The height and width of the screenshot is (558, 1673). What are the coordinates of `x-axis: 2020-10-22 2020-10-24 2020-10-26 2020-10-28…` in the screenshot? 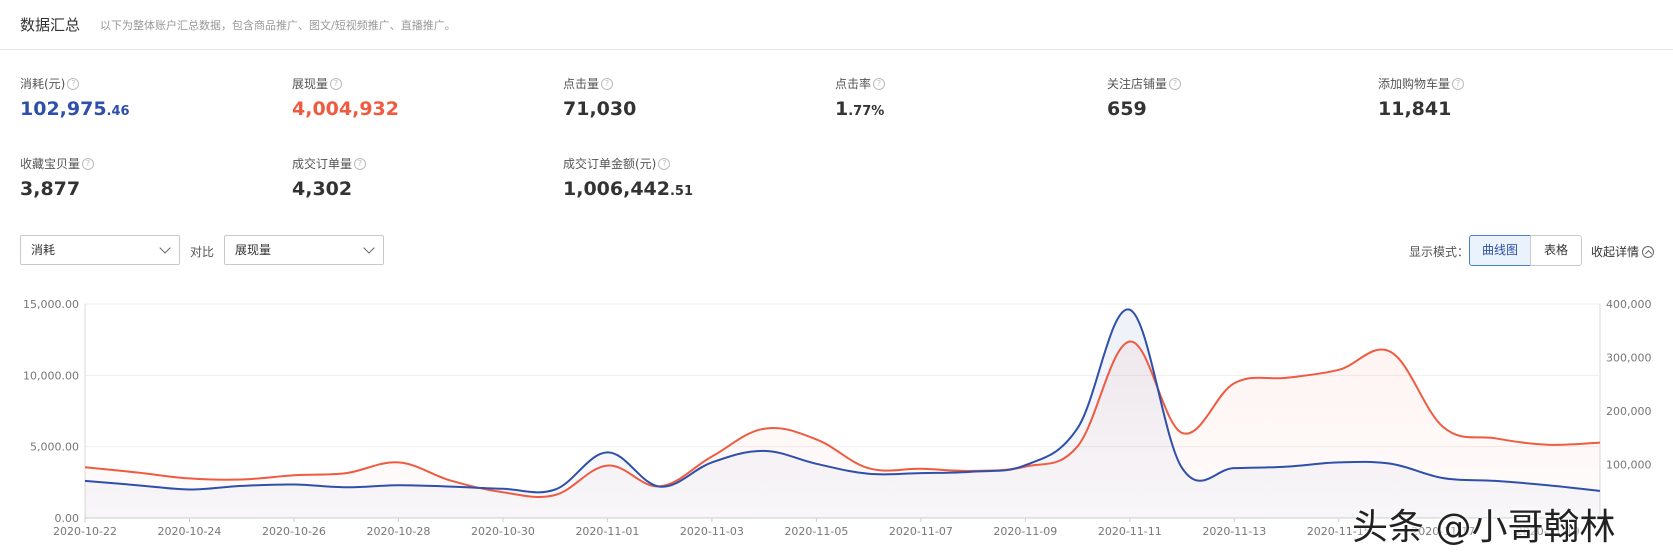 It's located at (816, 528).